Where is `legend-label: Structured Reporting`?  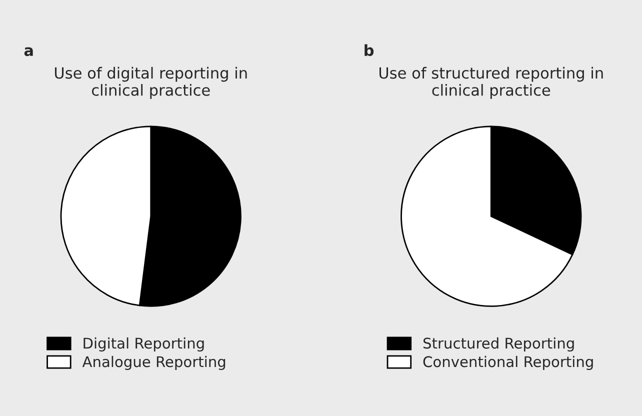 legend-label: Structured Reporting is located at coordinates (498, 344).